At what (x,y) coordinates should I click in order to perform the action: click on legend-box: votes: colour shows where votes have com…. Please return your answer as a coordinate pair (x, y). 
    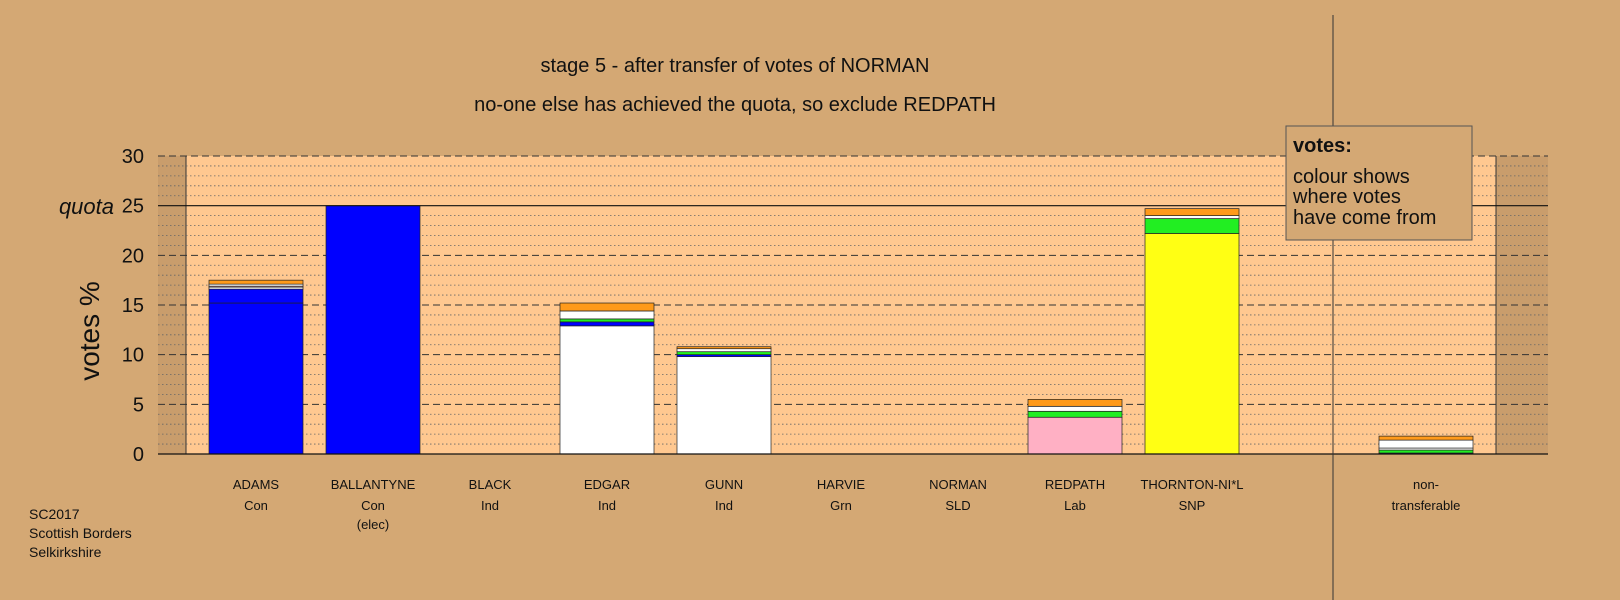
    Looking at the image, I should click on (1379, 183).